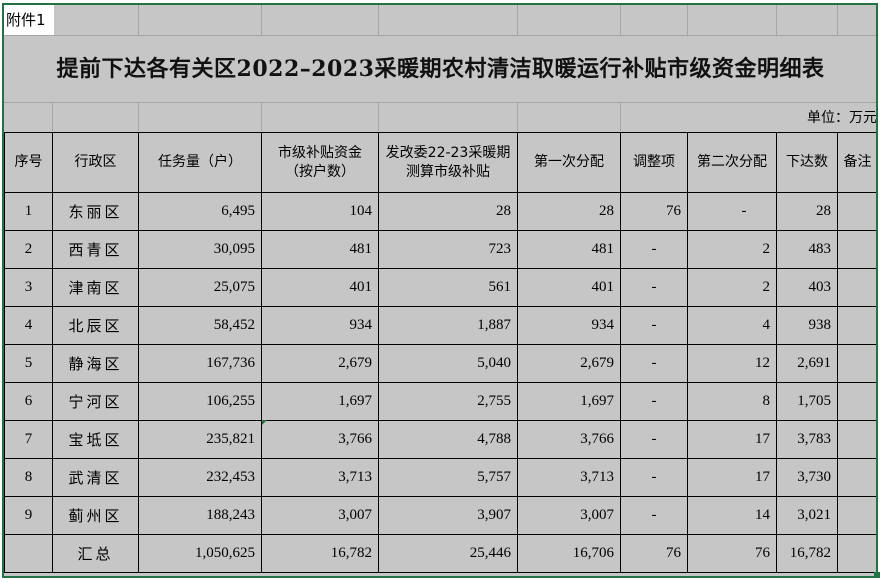  What do you see at coordinates (29, 20) in the screenshot?
I see `annex-label: 附件1` at bounding box center [29, 20].